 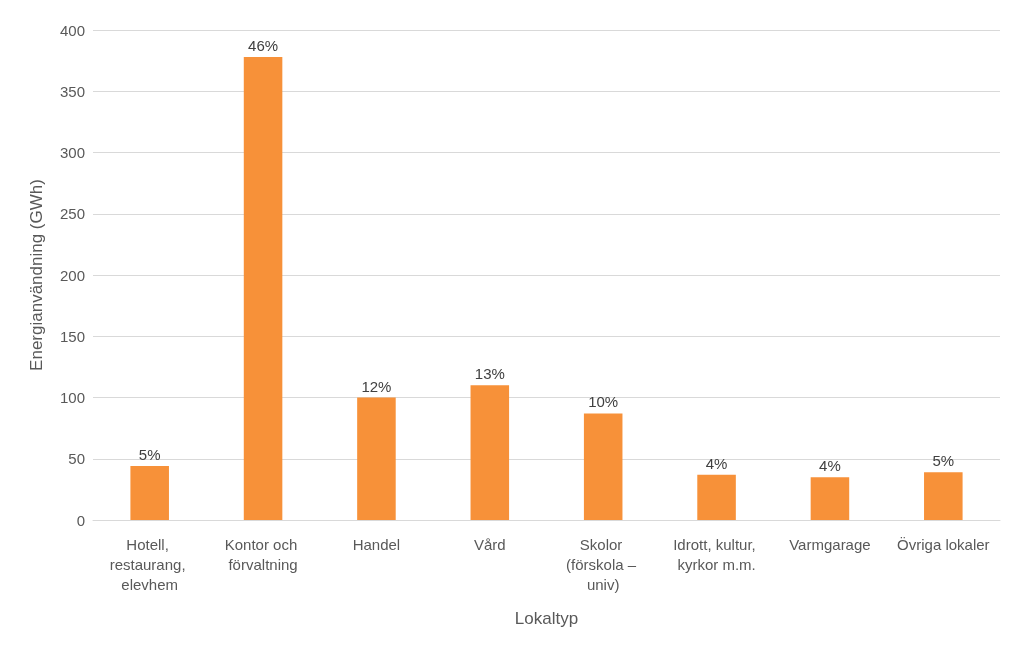 I want to click on y-tick-label: 350, so click(x=72, y=91).